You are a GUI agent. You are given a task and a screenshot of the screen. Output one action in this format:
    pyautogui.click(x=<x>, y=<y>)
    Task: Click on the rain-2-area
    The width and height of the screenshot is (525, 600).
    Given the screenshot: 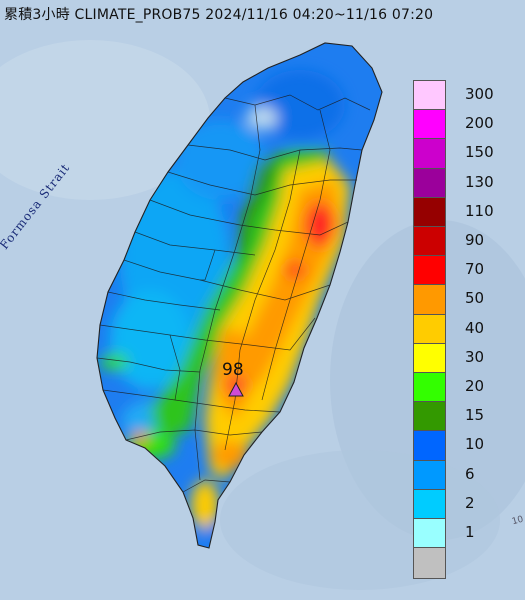 What is the action you would take?
    pyautogui.click(x=150, y=340)
    